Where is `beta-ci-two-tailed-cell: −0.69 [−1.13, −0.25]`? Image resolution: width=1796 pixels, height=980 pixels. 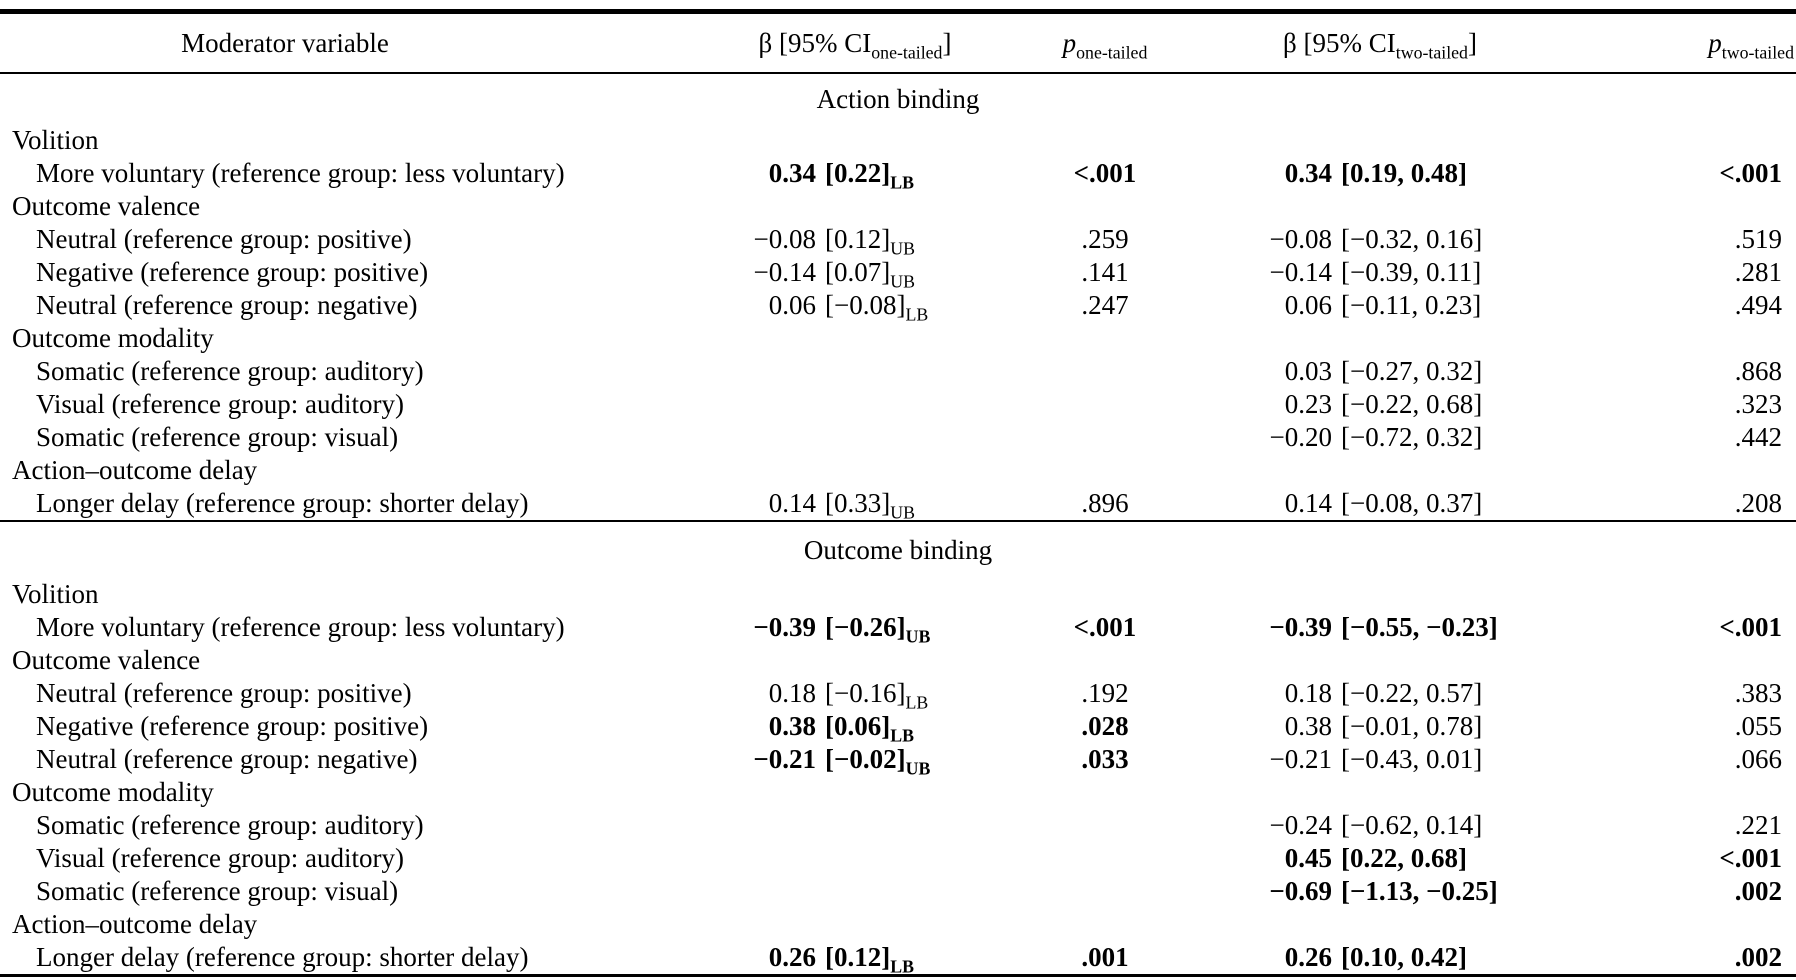
beta-ci-two-tailed-cell: −0.69 [−1.13, −0.25] is located at coordinates (1380, 891).